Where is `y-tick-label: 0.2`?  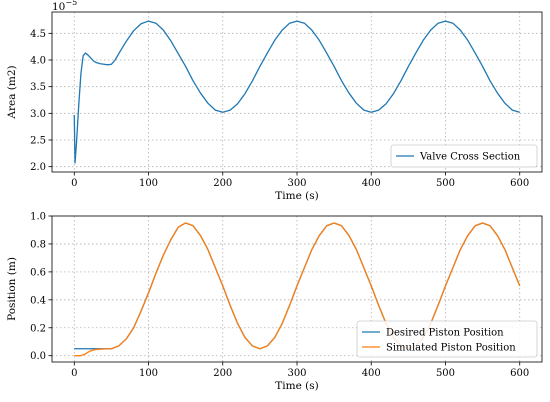 y-tick-label: 0.2 is located at coordinates (38, 328).